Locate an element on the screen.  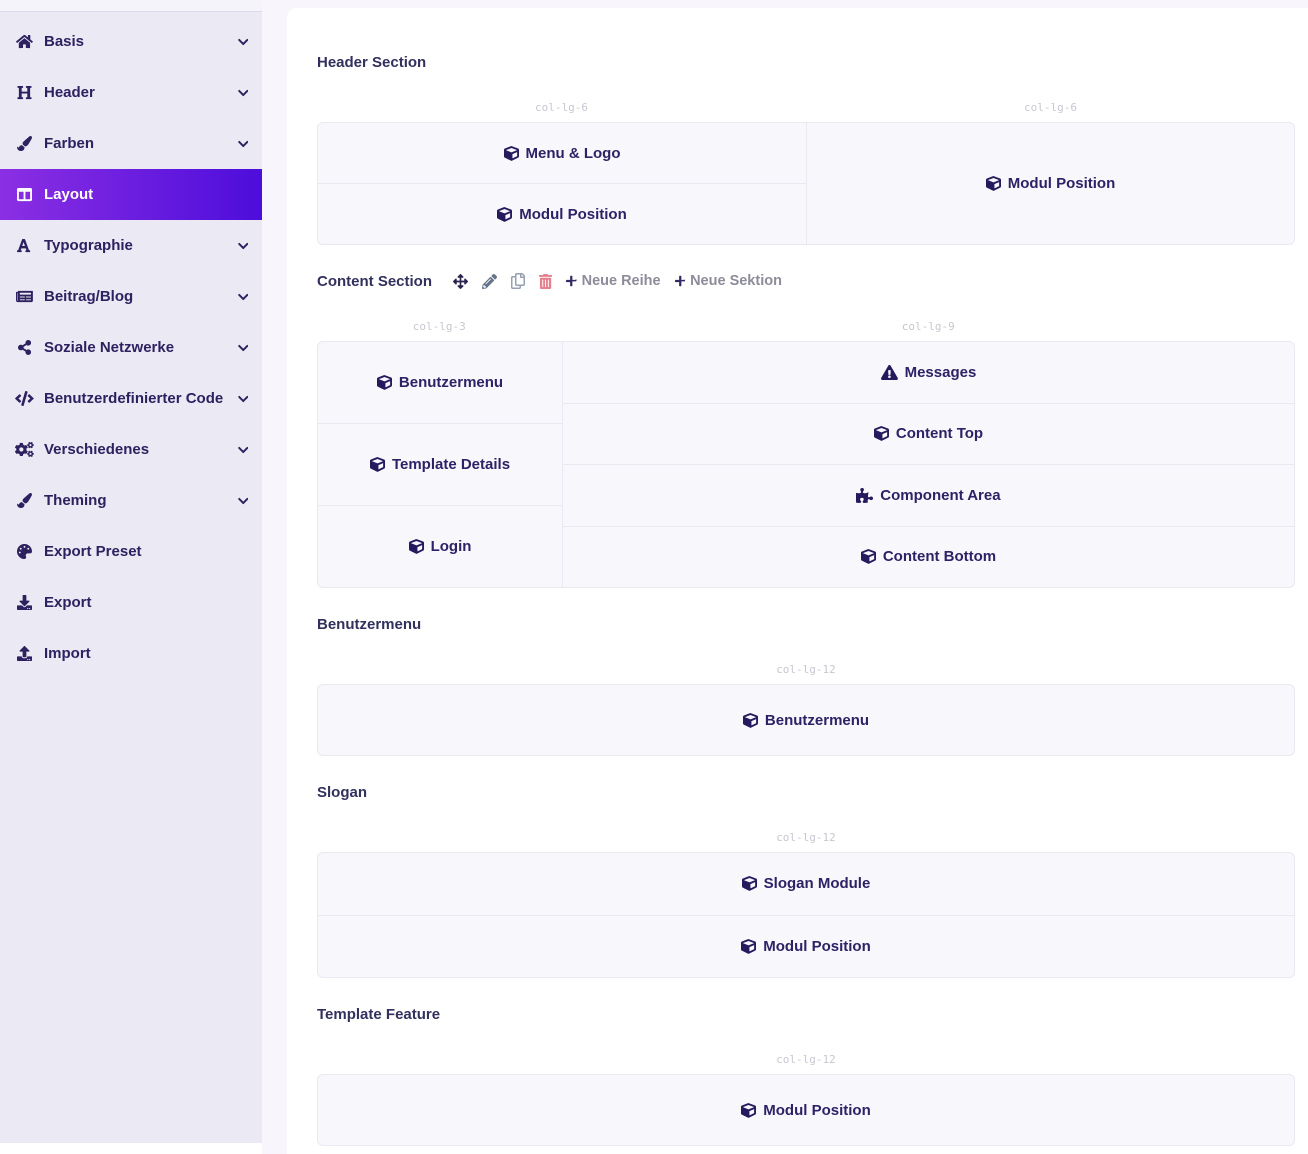
module-login: Login is located at coordinates (440, 546).